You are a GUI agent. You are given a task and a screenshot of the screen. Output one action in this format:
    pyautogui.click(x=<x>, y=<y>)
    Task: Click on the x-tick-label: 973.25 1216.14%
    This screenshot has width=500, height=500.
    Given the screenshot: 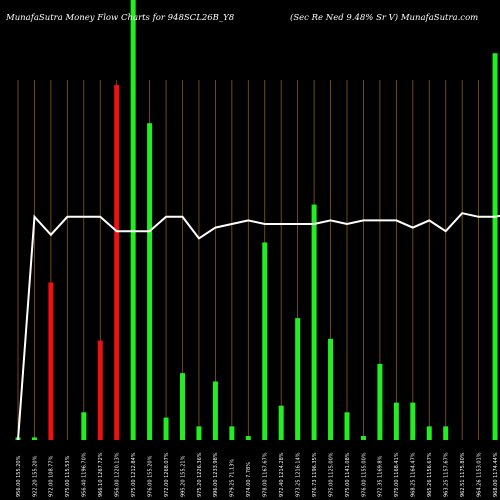 What is the action you would take?
    pyautogui.click(x=298, y=474)
    